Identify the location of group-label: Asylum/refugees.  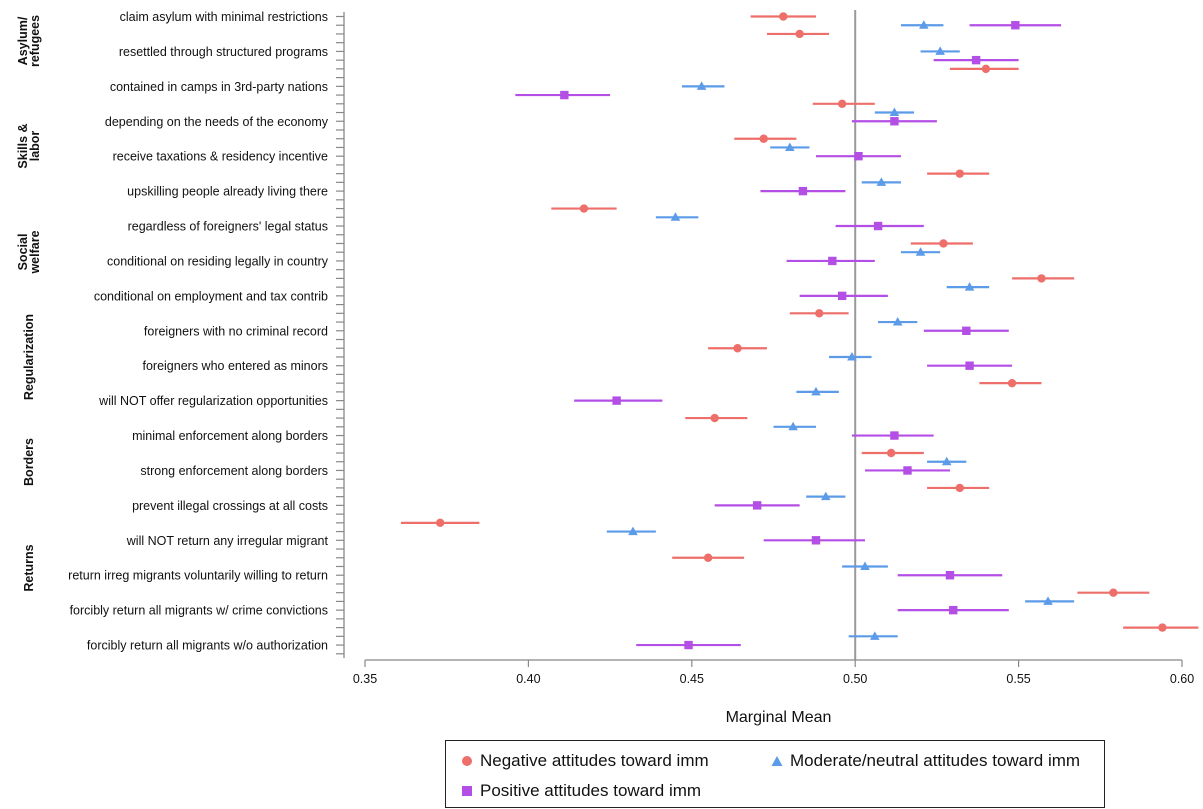
(29, 41).